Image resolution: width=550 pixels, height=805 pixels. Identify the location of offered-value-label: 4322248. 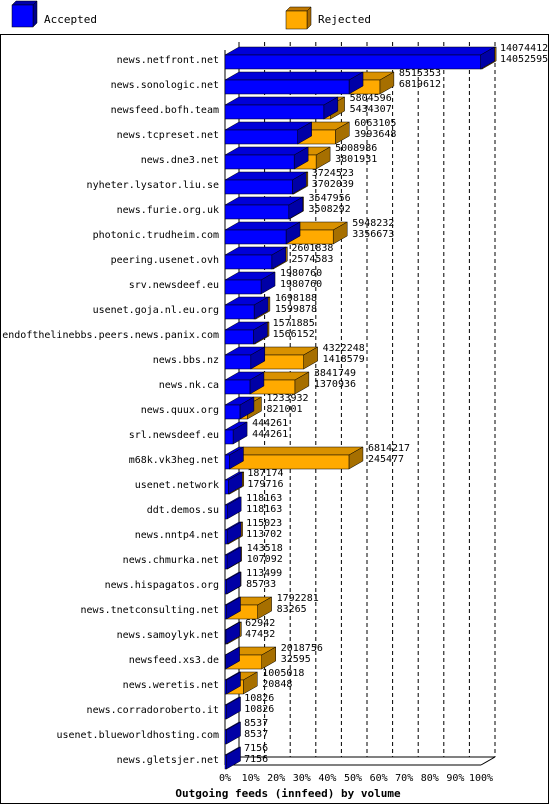
(344, 348).